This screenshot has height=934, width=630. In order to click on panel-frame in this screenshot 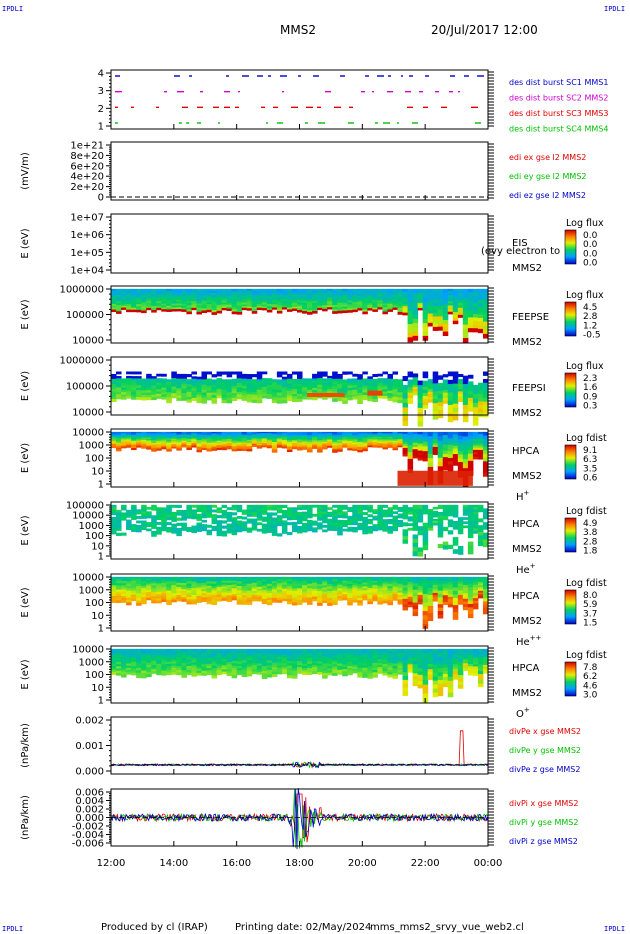, I will do `click(299, 171)`.